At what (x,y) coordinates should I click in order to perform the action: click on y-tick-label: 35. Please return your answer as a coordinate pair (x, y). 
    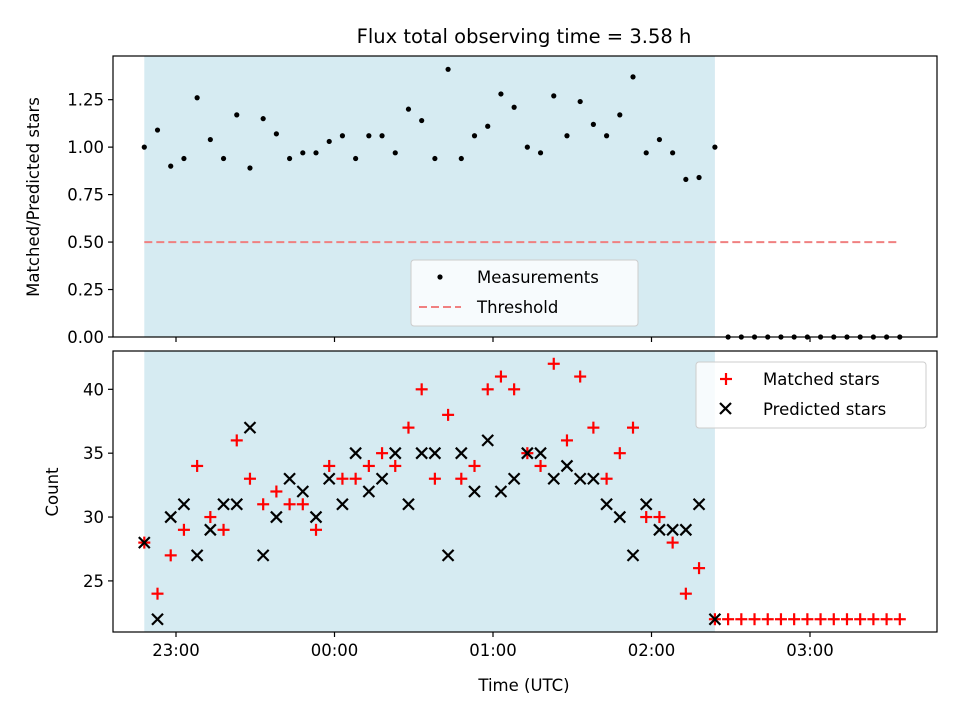
    Looking at the image, I should click on (93, 453).